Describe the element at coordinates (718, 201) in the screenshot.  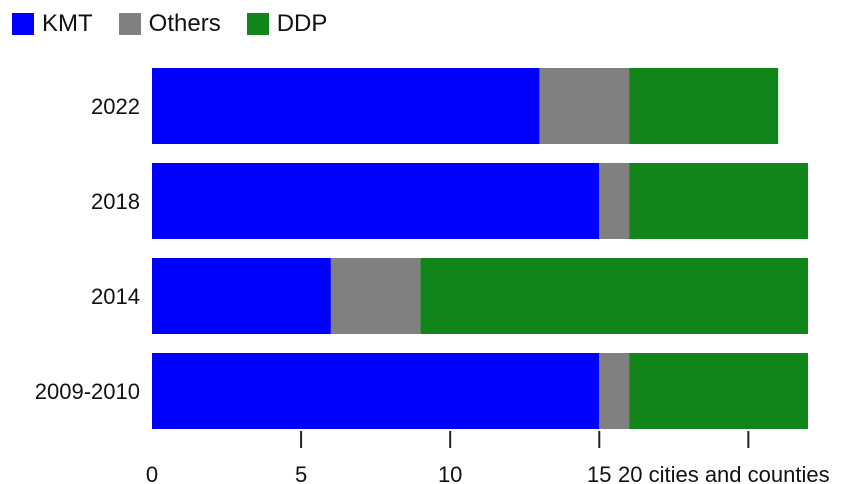
I see `bar-2018-ddp` at that location.